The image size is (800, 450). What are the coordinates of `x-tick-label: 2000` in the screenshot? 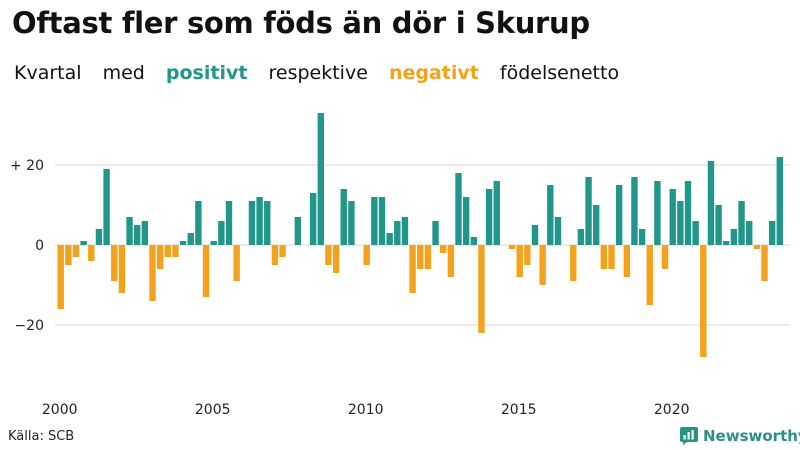 It's located at (60, 410).